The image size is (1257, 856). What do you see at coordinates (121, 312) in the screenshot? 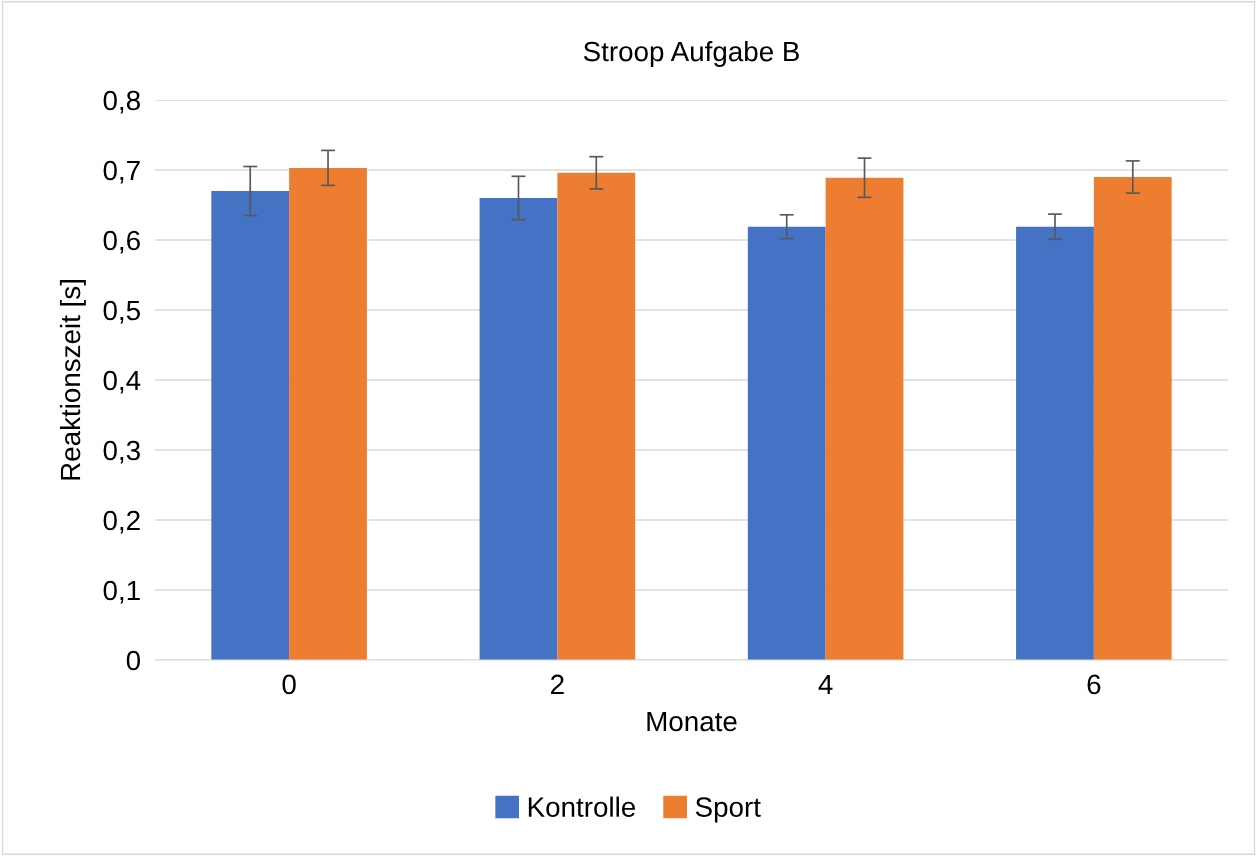
I see `y-tick-label: 0,5` at bounding box center [121, 312].